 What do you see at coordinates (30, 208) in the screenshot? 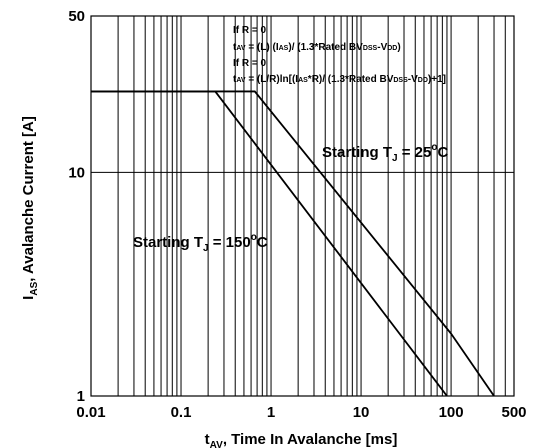
I see `y-axis-label: IAS, Avalanche Current [A]` at bounding box center [30, 208].